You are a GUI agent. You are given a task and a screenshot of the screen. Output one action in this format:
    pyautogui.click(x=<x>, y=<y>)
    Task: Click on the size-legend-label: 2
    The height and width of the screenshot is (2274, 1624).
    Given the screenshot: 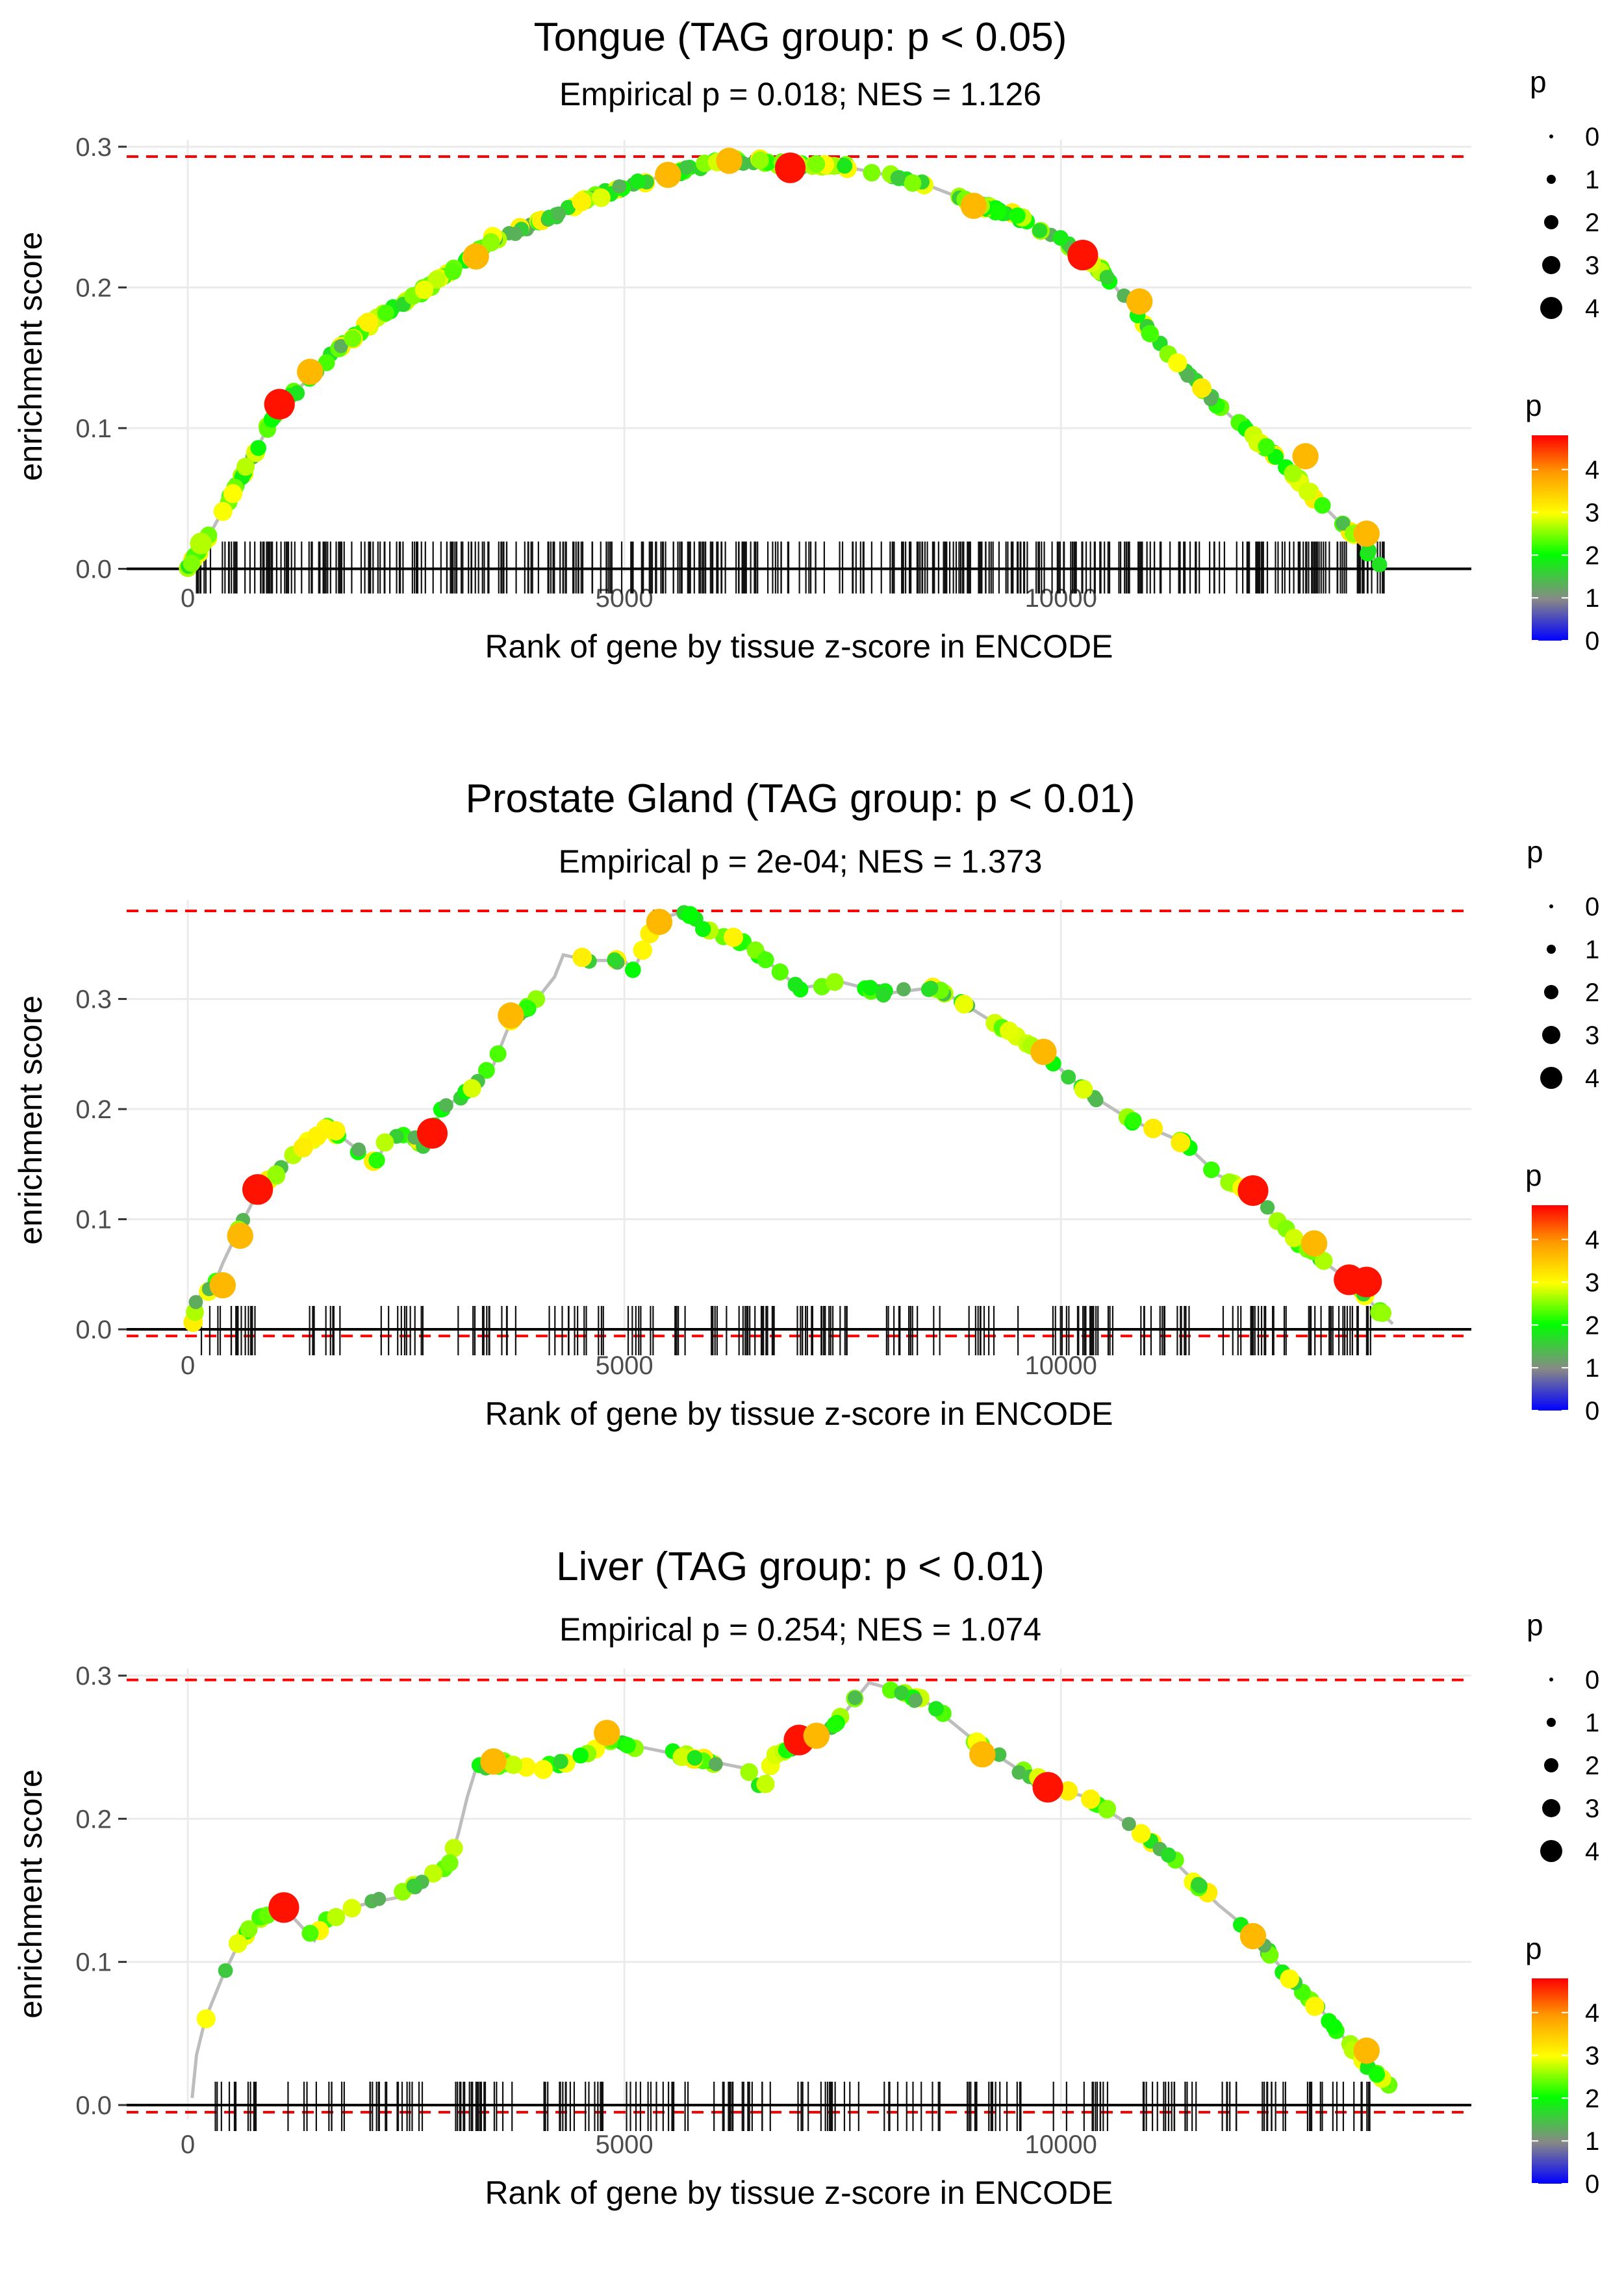 What is the action you would take?
    pyautogui.click(x=1592, y=1766)
    